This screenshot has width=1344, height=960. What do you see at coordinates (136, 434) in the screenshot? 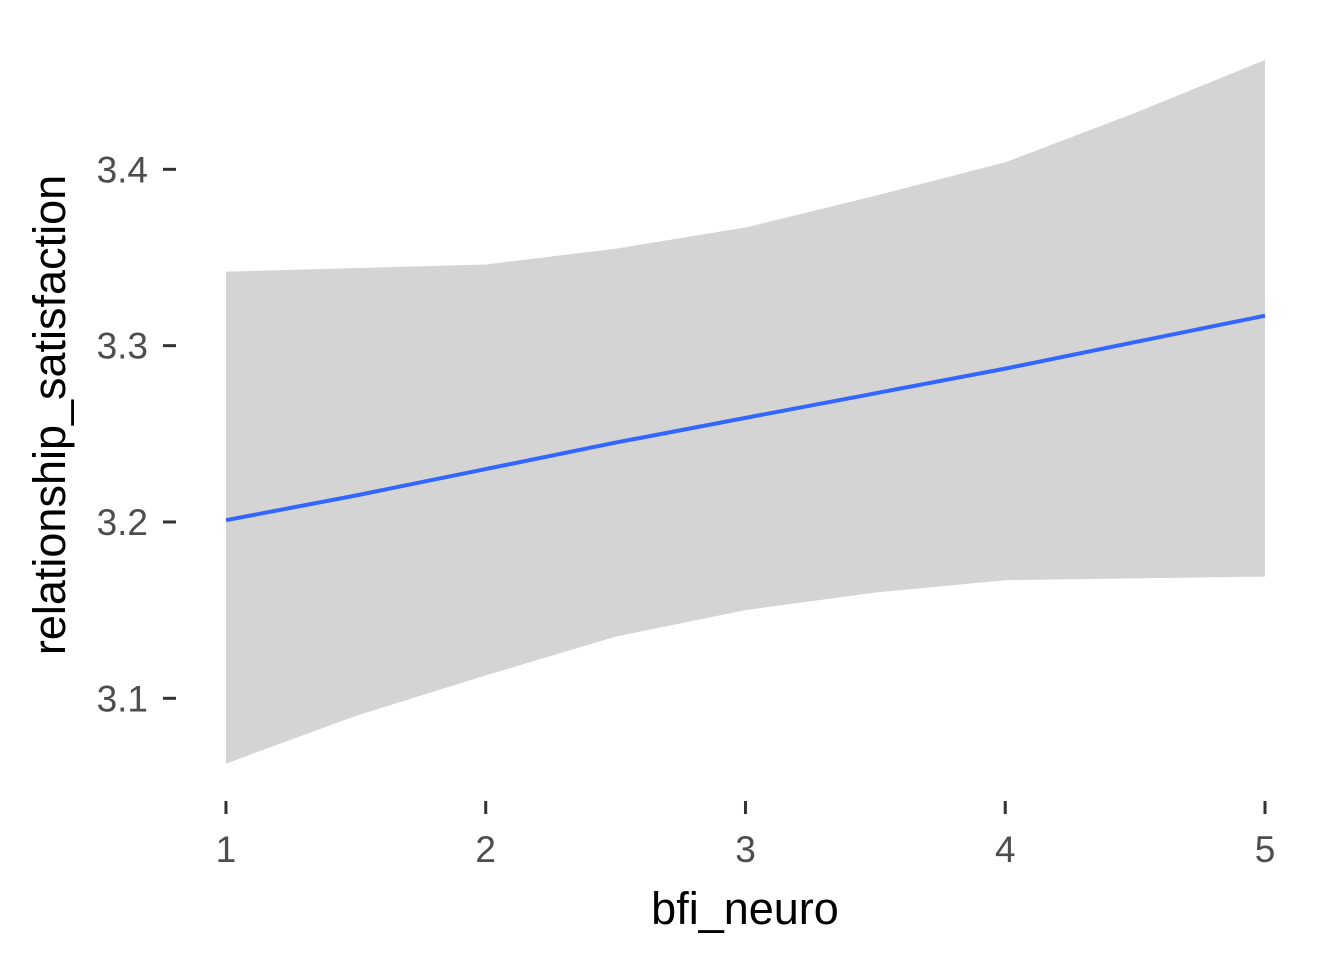
I see `y-axis: 3.1 3.2 3.3 3.4` at bounding box center [136, 434].